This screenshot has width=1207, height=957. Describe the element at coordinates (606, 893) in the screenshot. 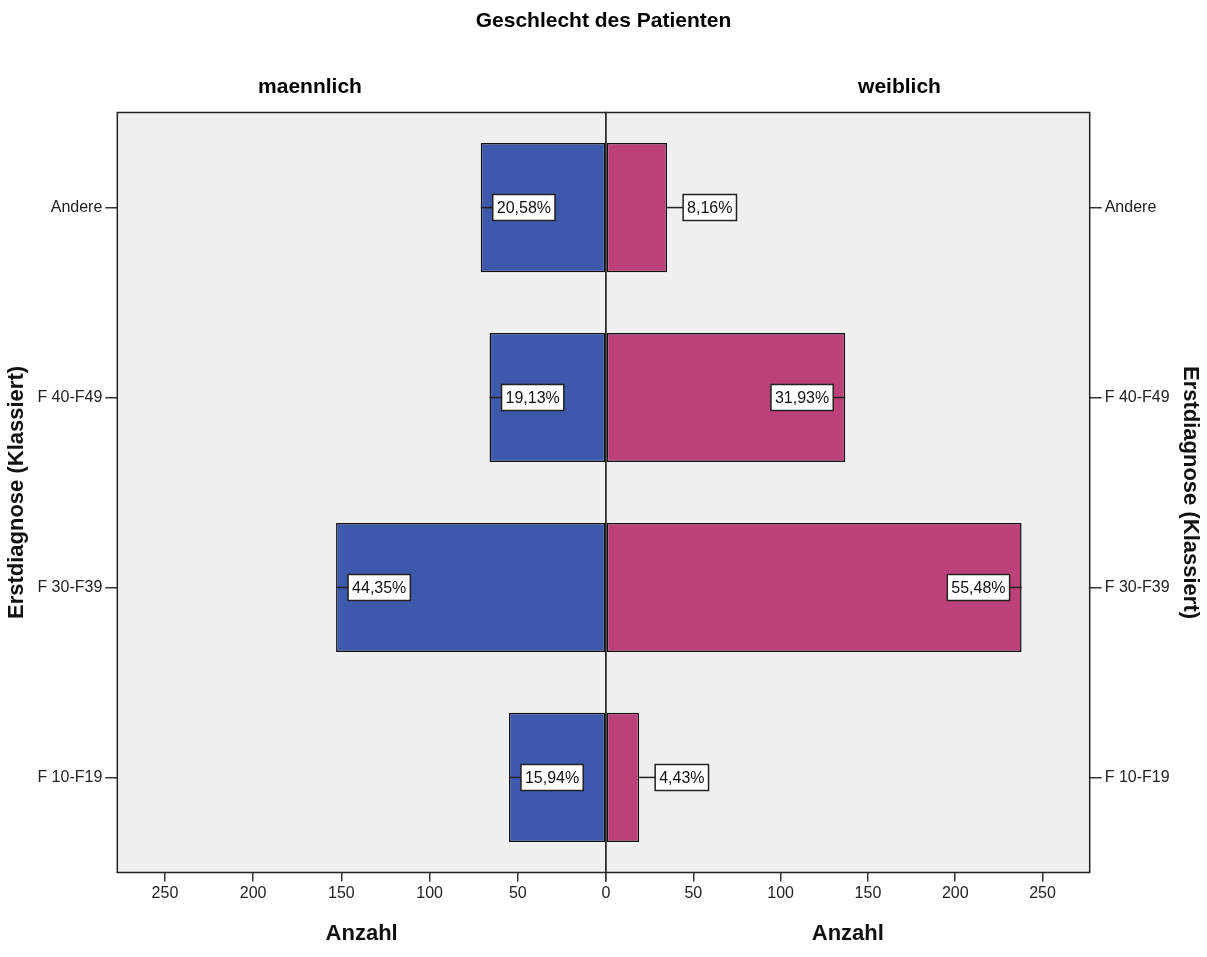

I see `x-tick-label: 0` at that location.